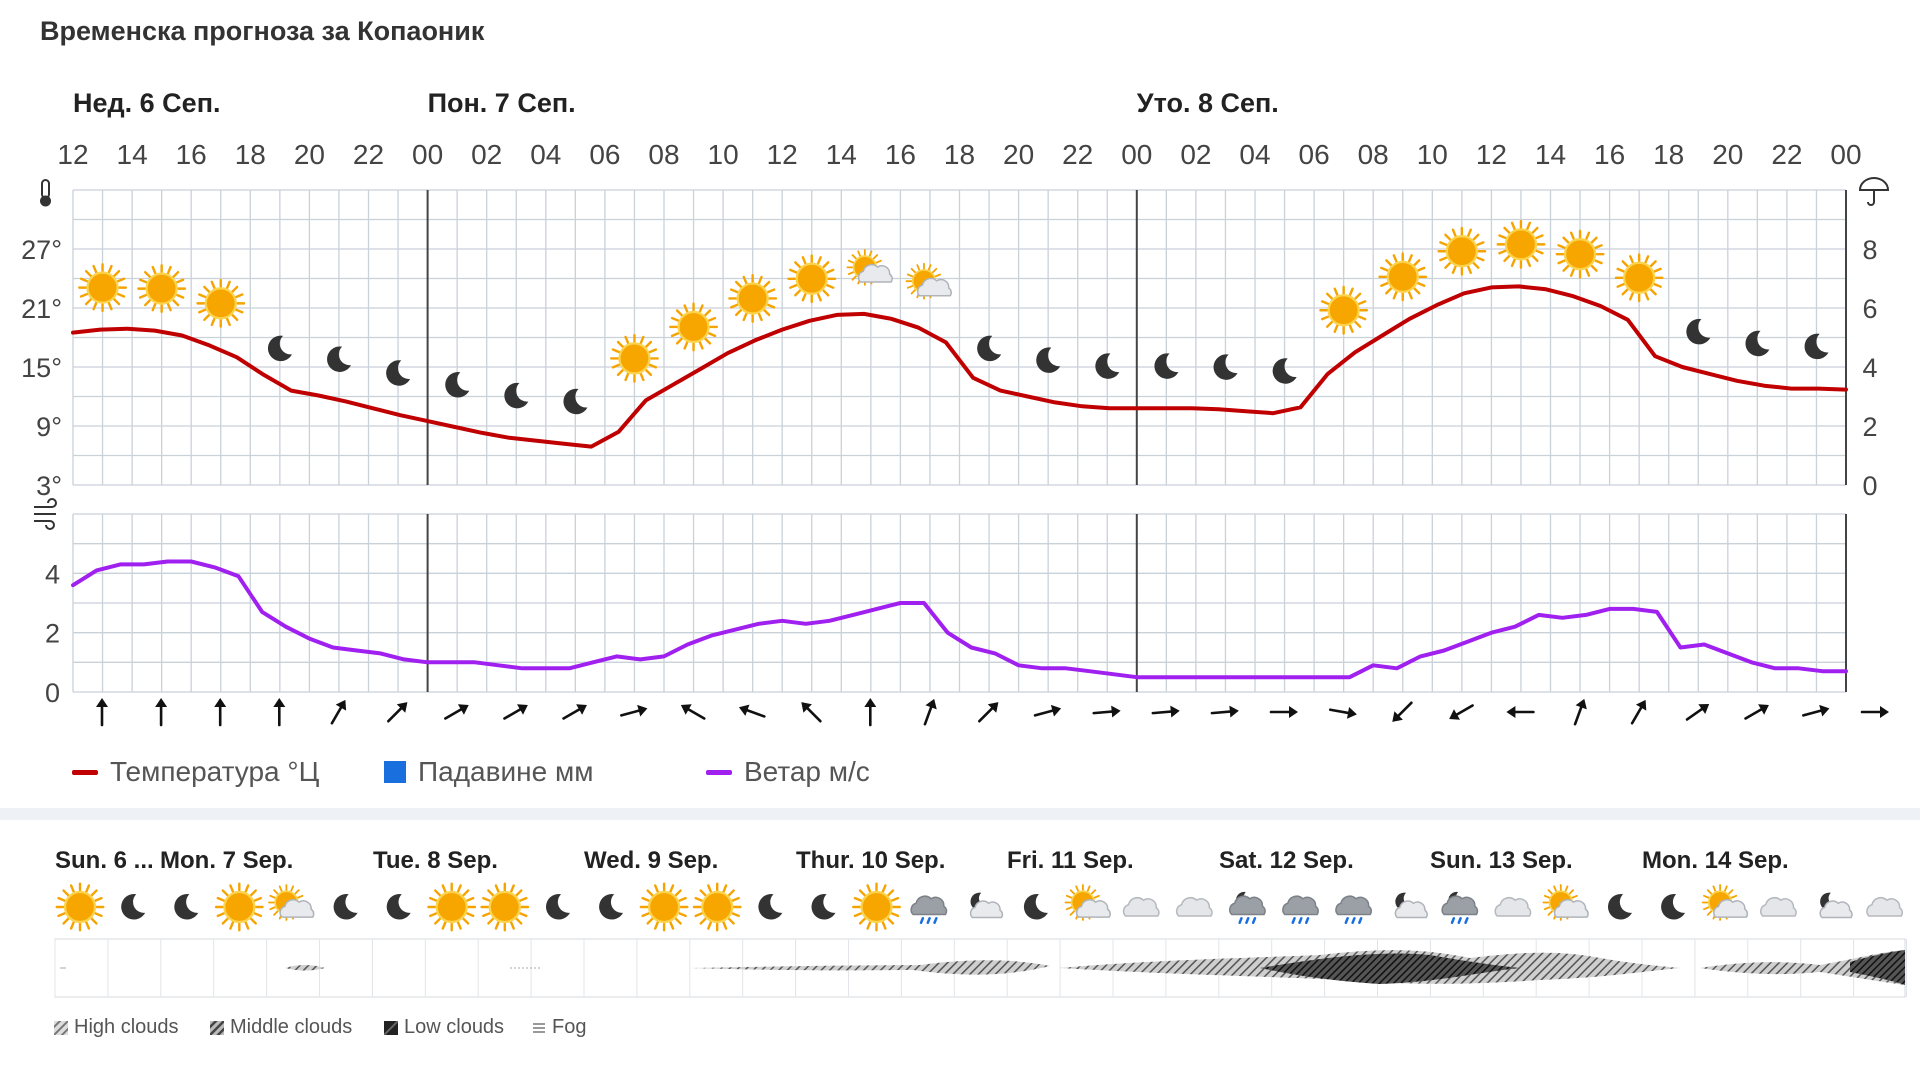 This screenshot has width=1920, height=1080. What do you see at coordinates (61, 1027) in the screenshot?
I see `high-clouds-swatch-icon` at bounding box center [61, 1027].